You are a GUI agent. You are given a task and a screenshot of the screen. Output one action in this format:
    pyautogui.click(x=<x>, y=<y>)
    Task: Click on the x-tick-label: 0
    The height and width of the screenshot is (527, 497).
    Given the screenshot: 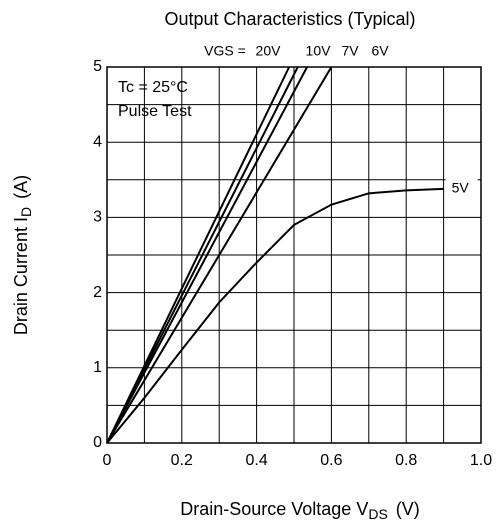 What is the action you would take?
    pyautogui.click(x=107, y=460)
    